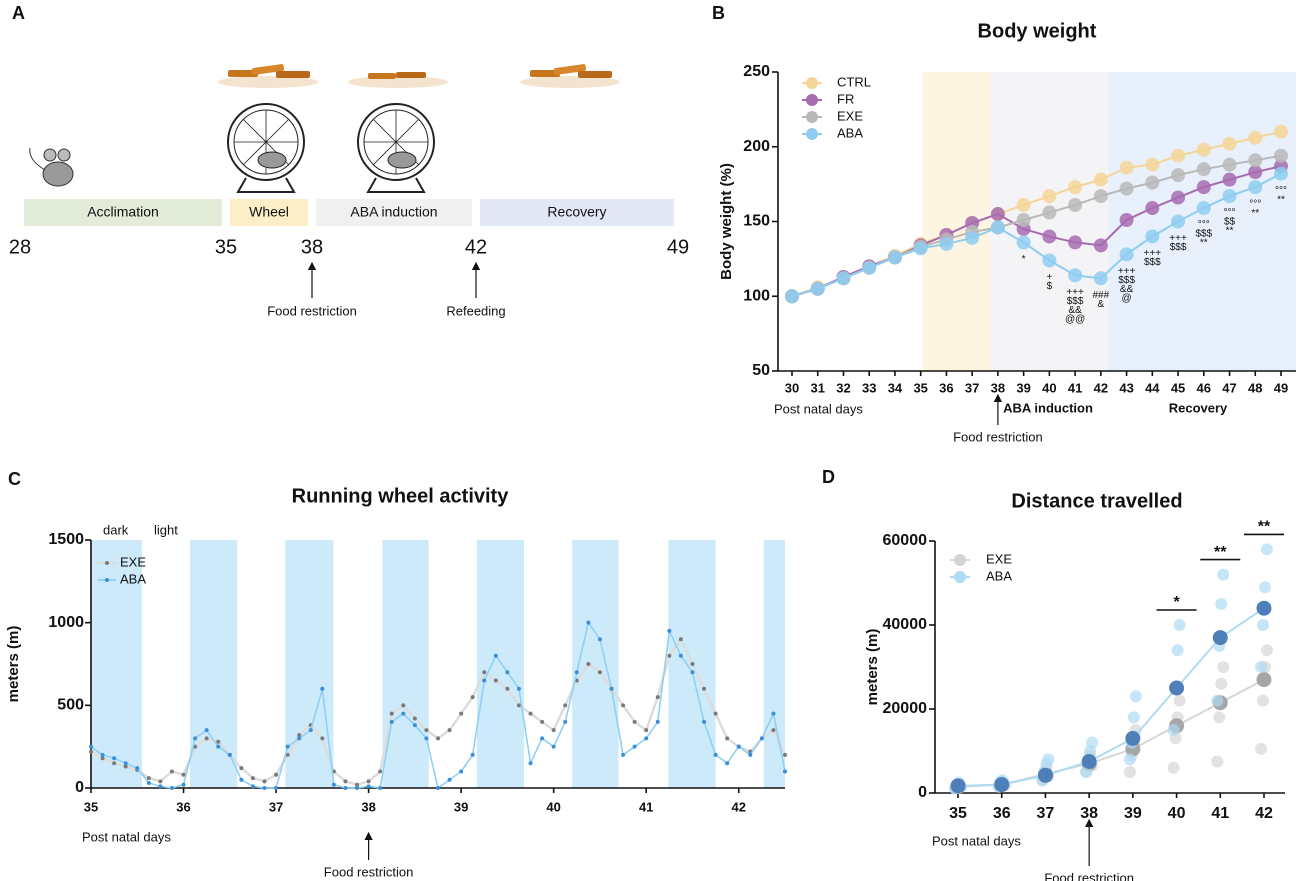 This screenshot has height=881, width=1300. Describe the element at coordinates (394, 212) in the screenshot. I see `phase-bar` at that location.